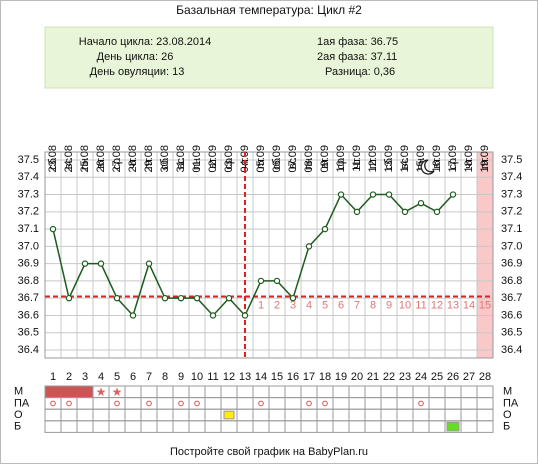  I want to click on y-tick-label: 36.6, so click(511, 315).